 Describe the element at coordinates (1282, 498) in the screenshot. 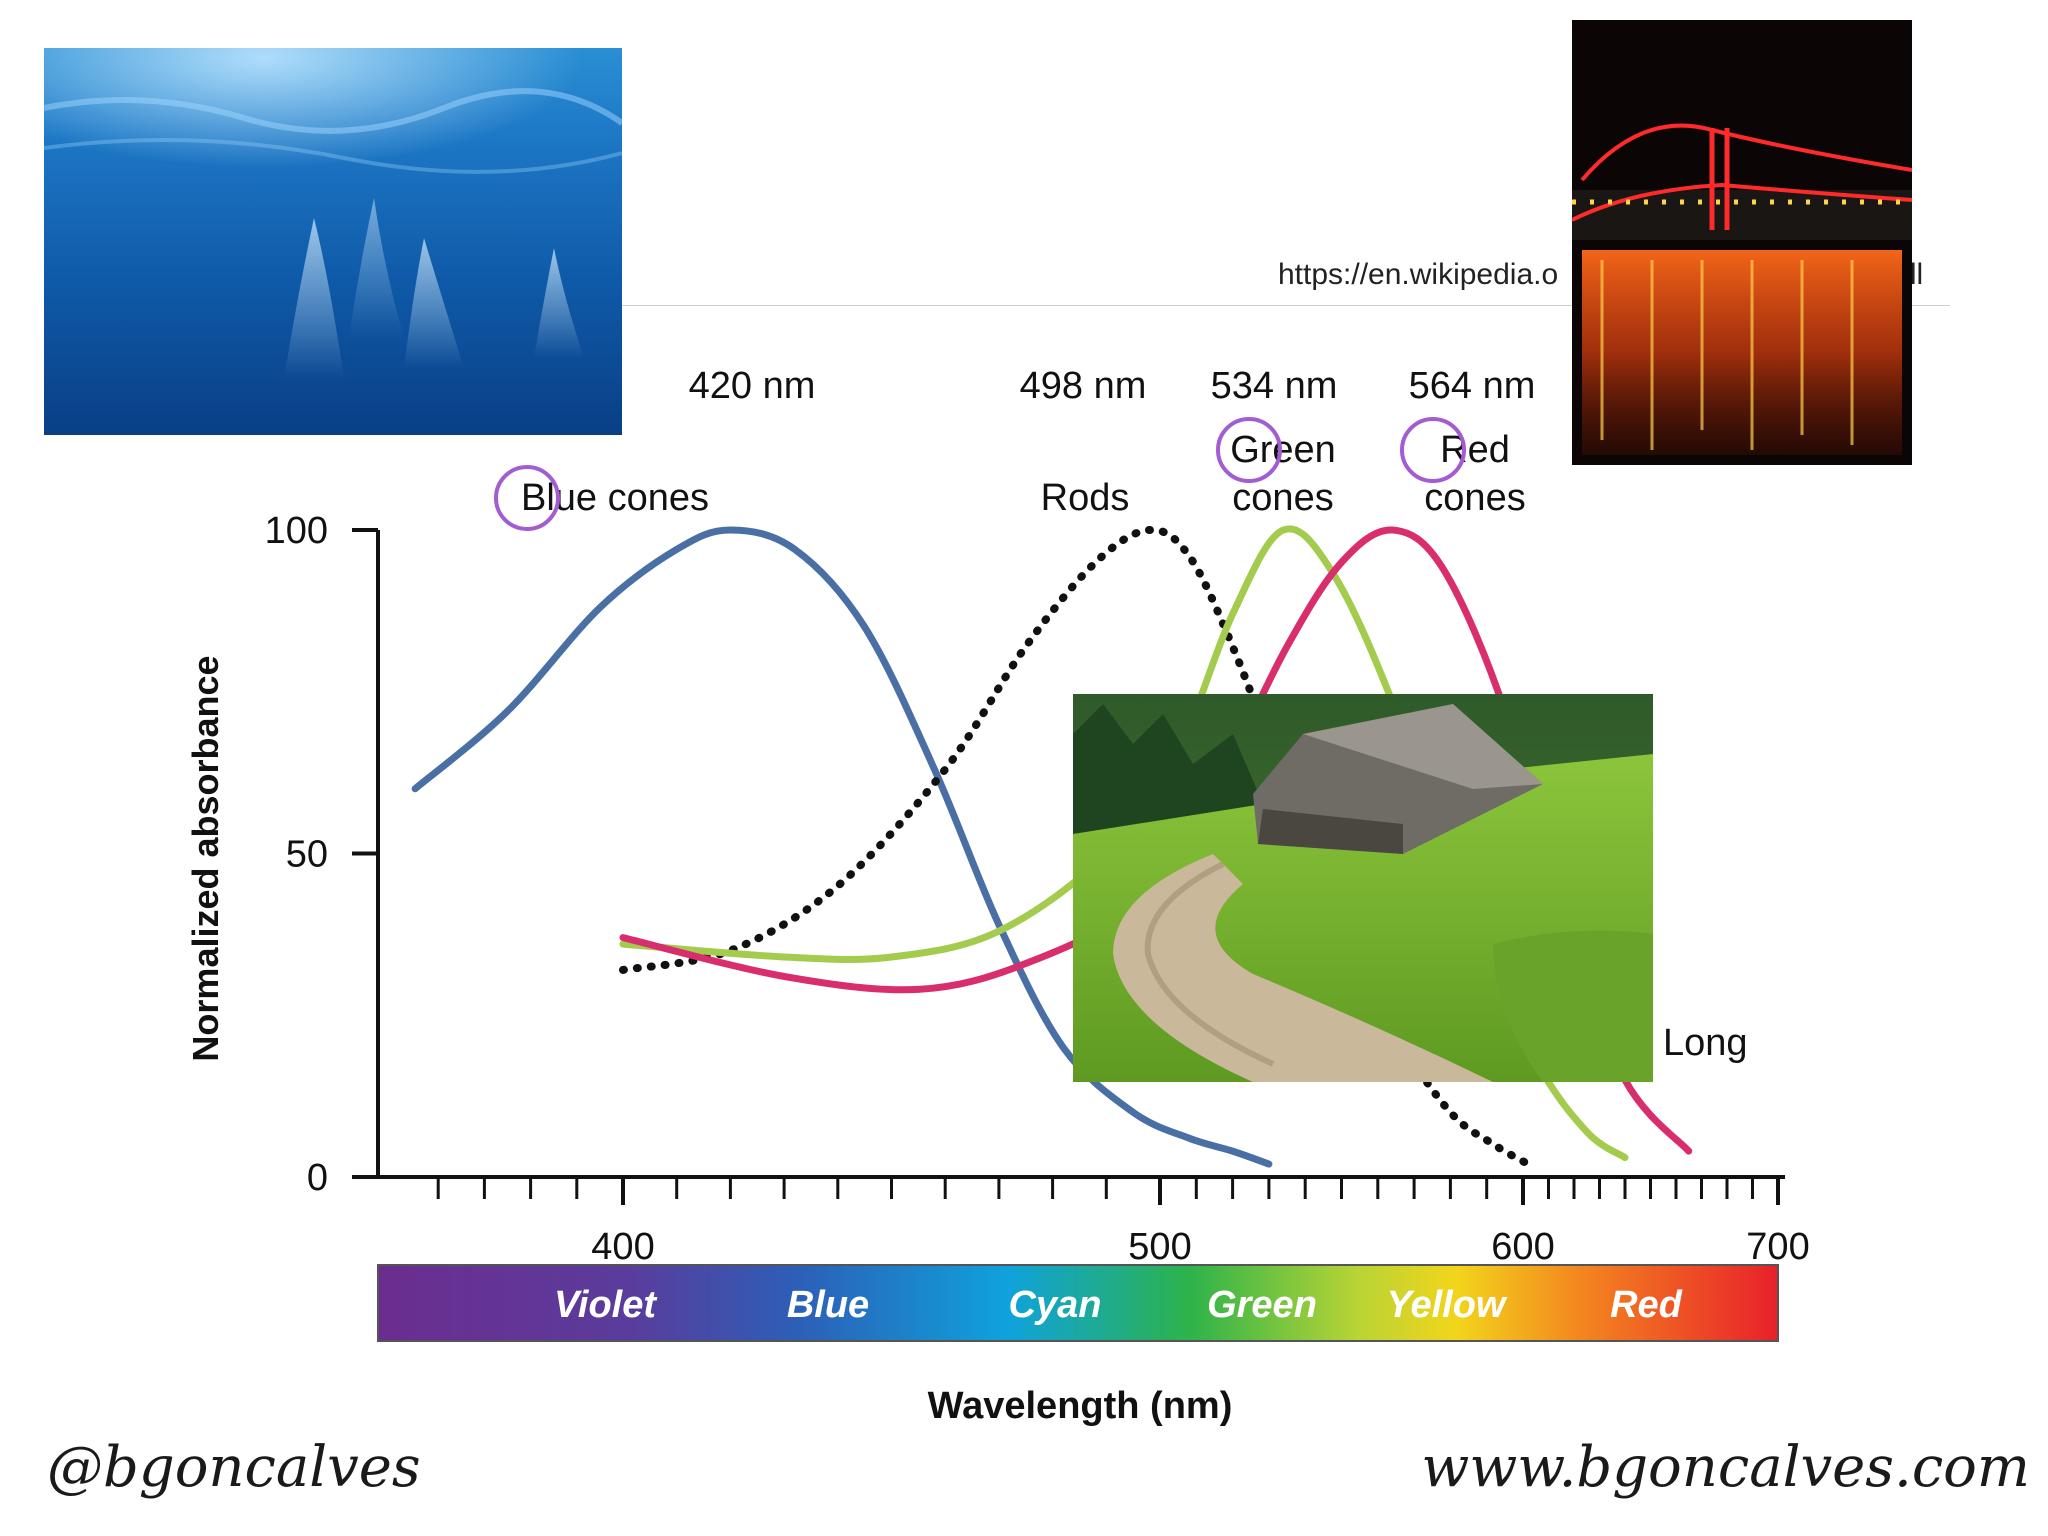

I see `green-cones-label: cones` at that location.